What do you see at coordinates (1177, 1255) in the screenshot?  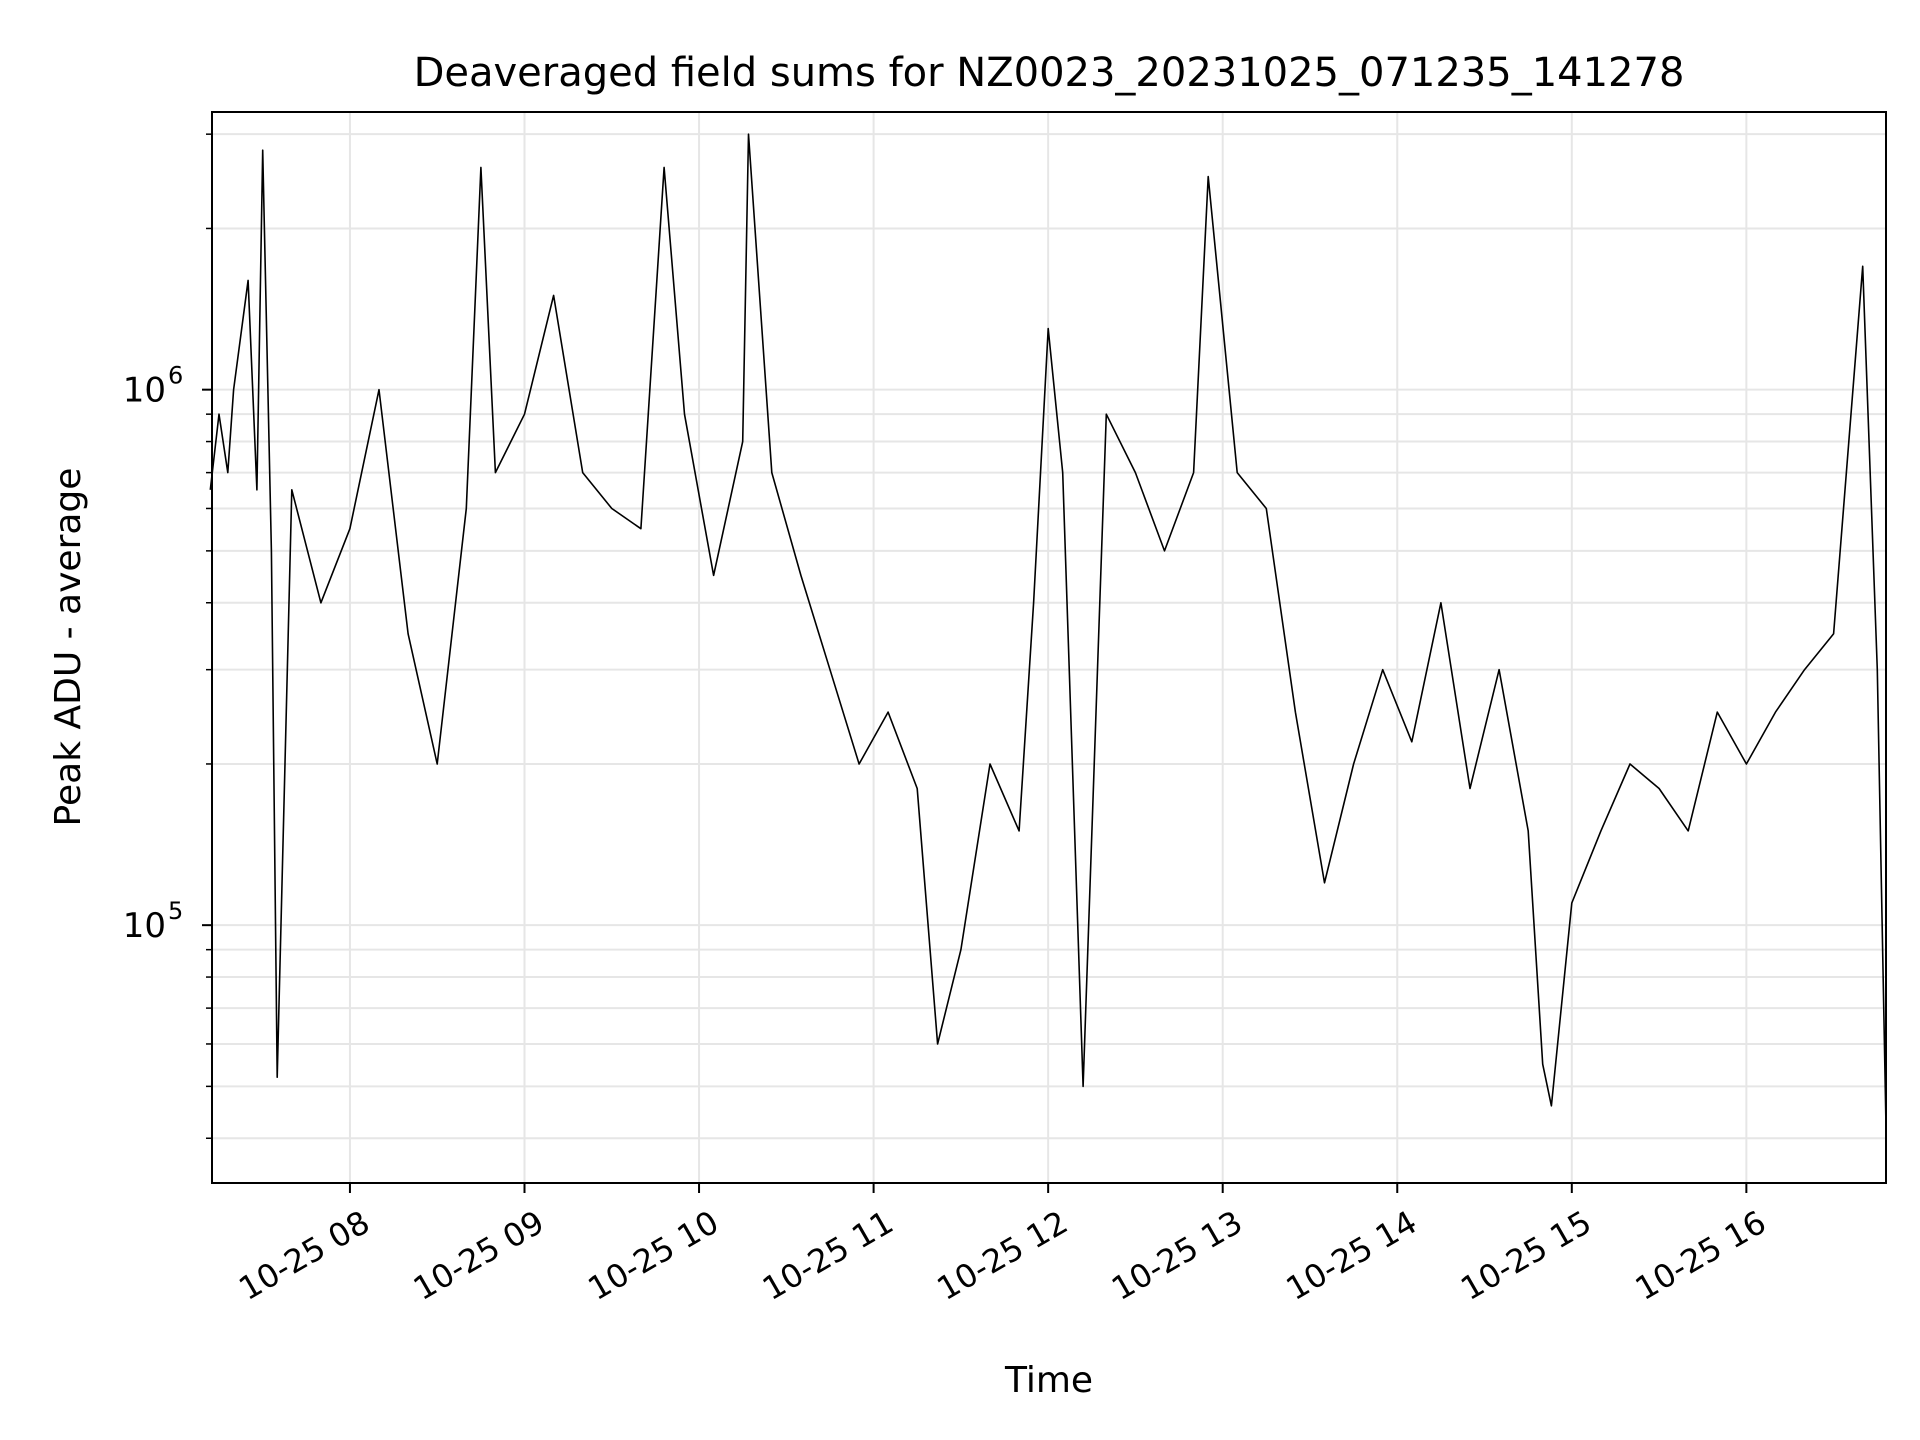 I see `x-tick-label: 10-25 13` at bounding box center [1177, 1255].